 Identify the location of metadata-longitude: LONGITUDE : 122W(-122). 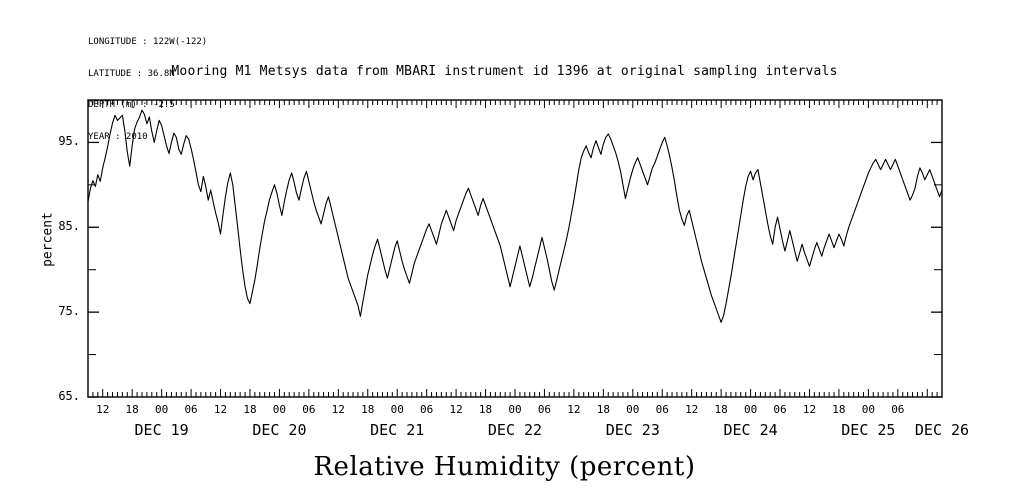
(148, 42).